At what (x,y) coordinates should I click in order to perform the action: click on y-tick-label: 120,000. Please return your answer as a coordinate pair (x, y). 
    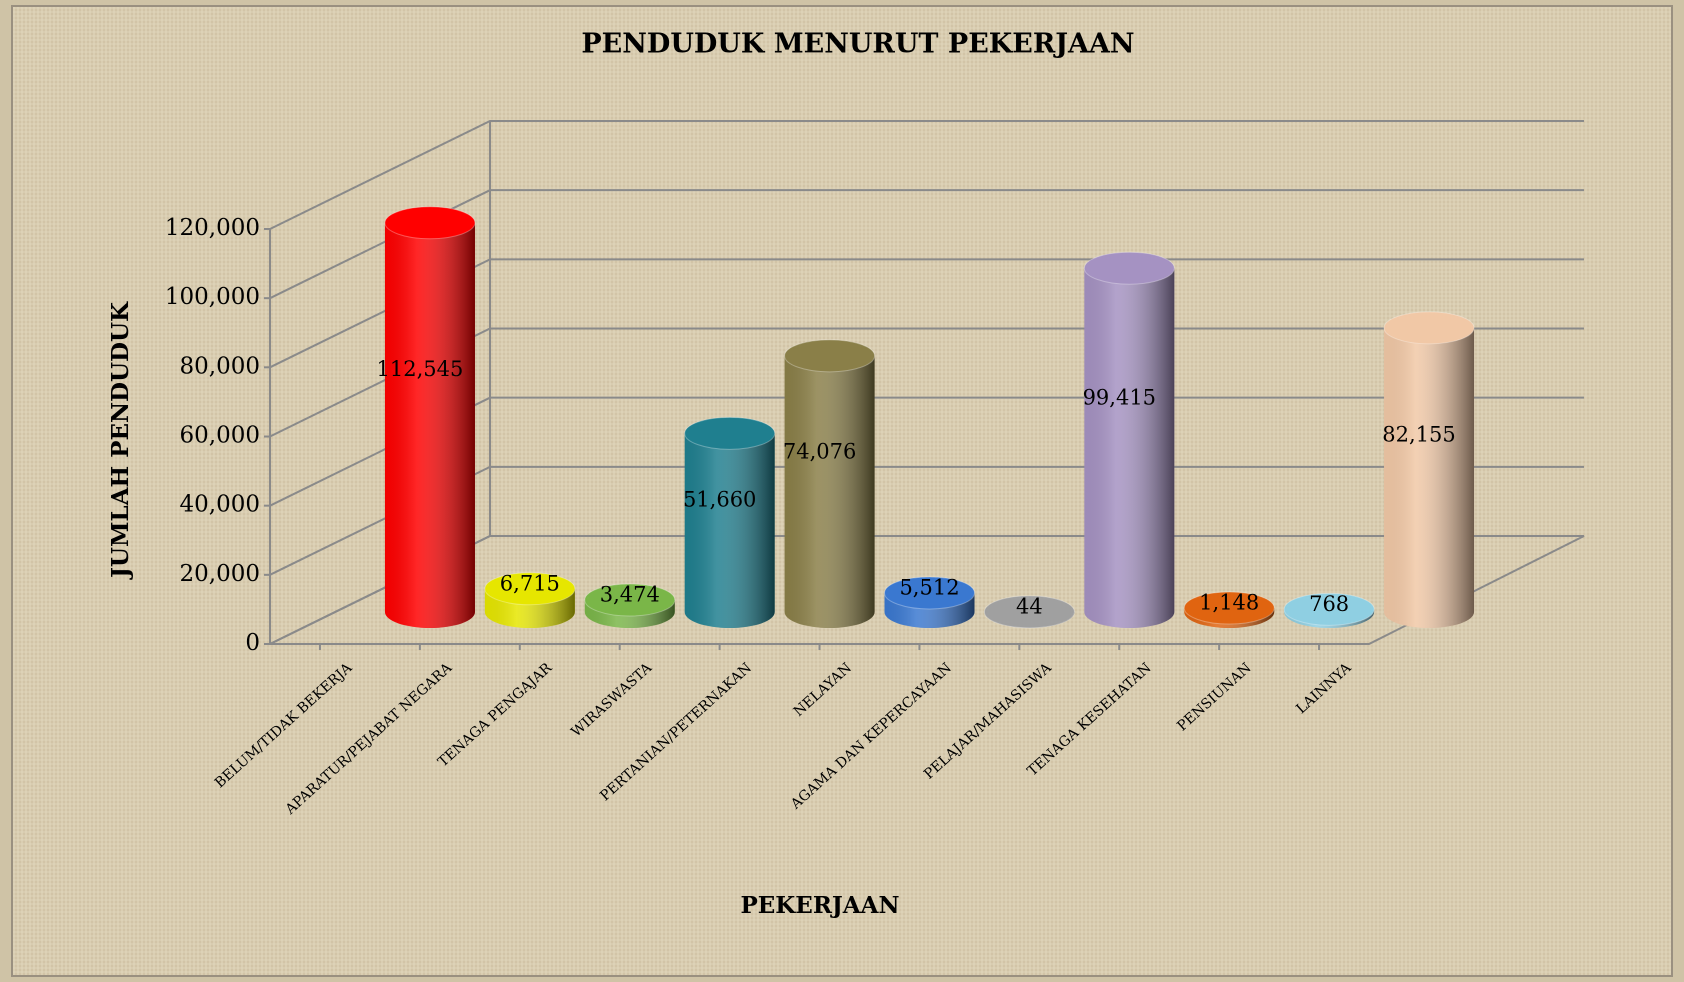
    Looking at the image, I should click on (212, 228).